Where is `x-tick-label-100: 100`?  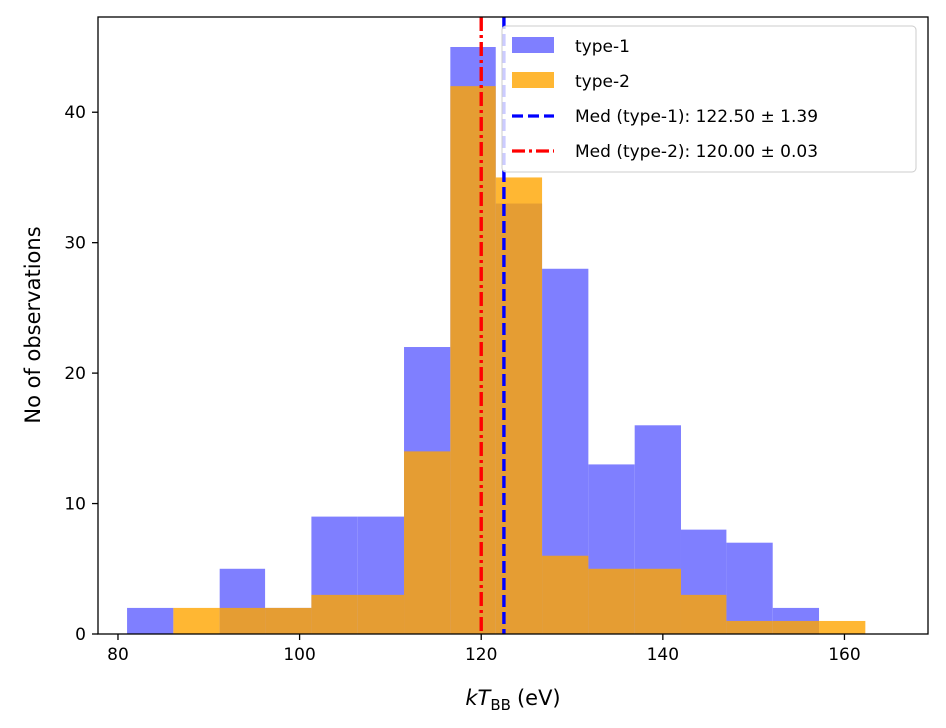 x-tick-label-100: 100 is located at coordinates (299, 655).